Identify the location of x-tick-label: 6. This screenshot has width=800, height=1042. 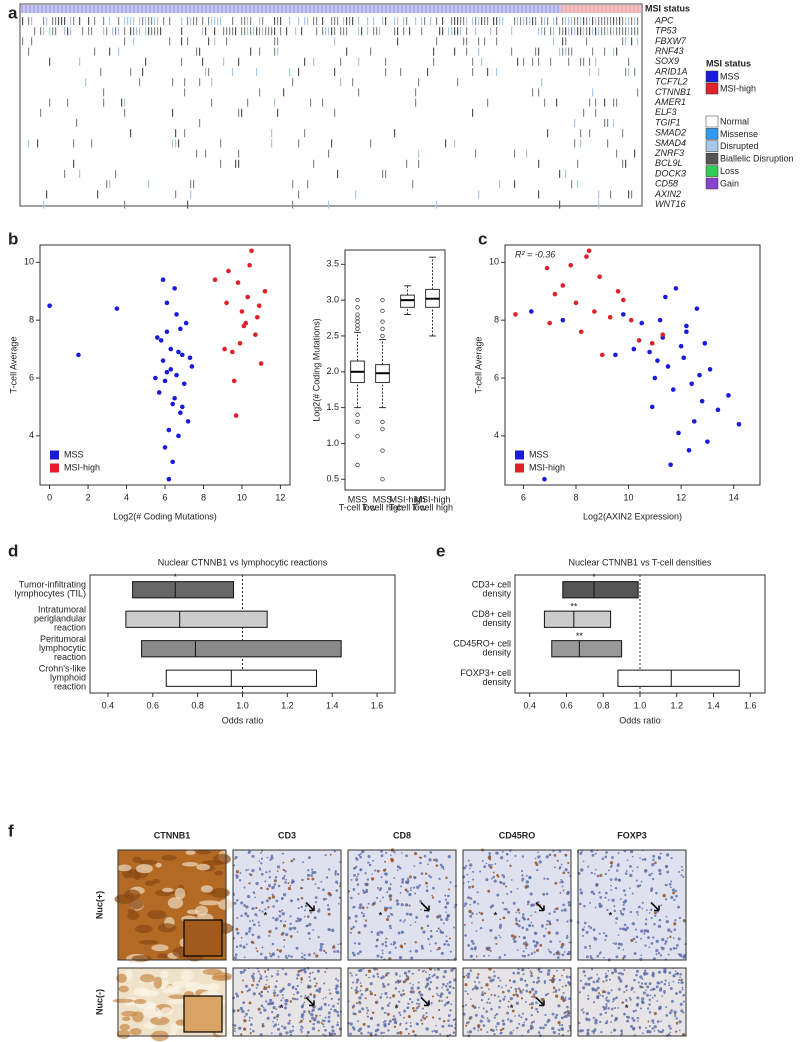
(523, 497).